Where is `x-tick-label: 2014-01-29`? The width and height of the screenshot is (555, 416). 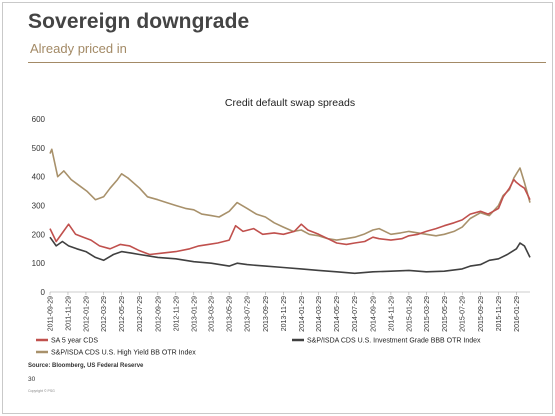 x-tick-label: 2014-01-29 is located at coordinates (302, 314).